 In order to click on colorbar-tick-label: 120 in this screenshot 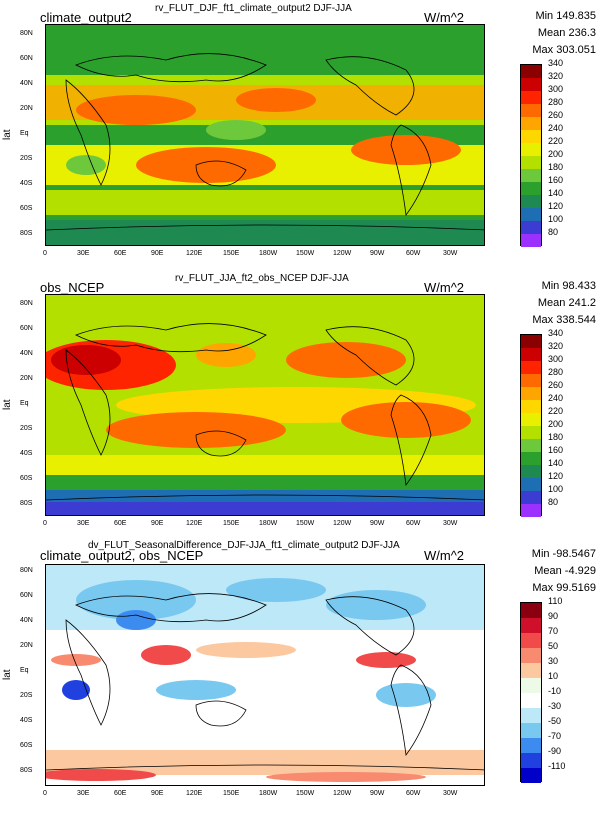, I will do `click(556, 206)`.